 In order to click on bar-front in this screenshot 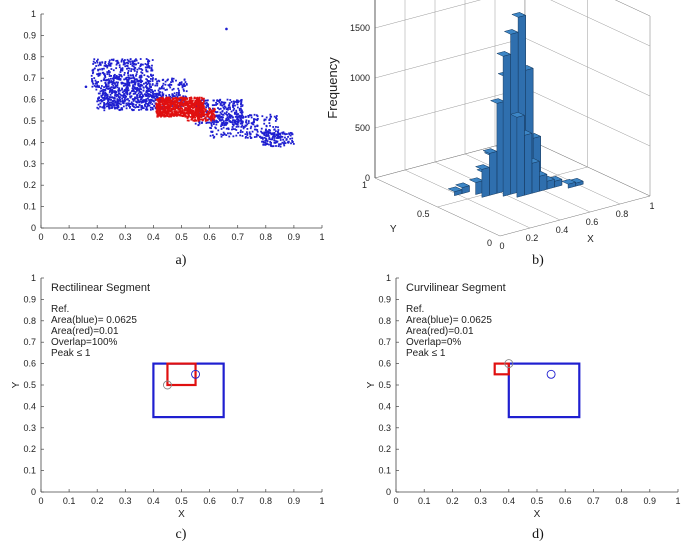, I will do `click(535, 177)`.